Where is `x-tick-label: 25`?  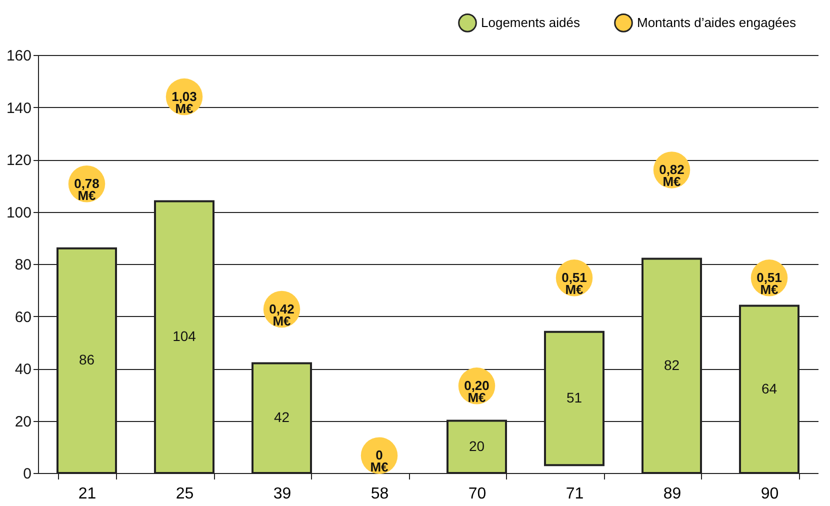
x-tick-label: 25 is located at coordinates (185, 494).